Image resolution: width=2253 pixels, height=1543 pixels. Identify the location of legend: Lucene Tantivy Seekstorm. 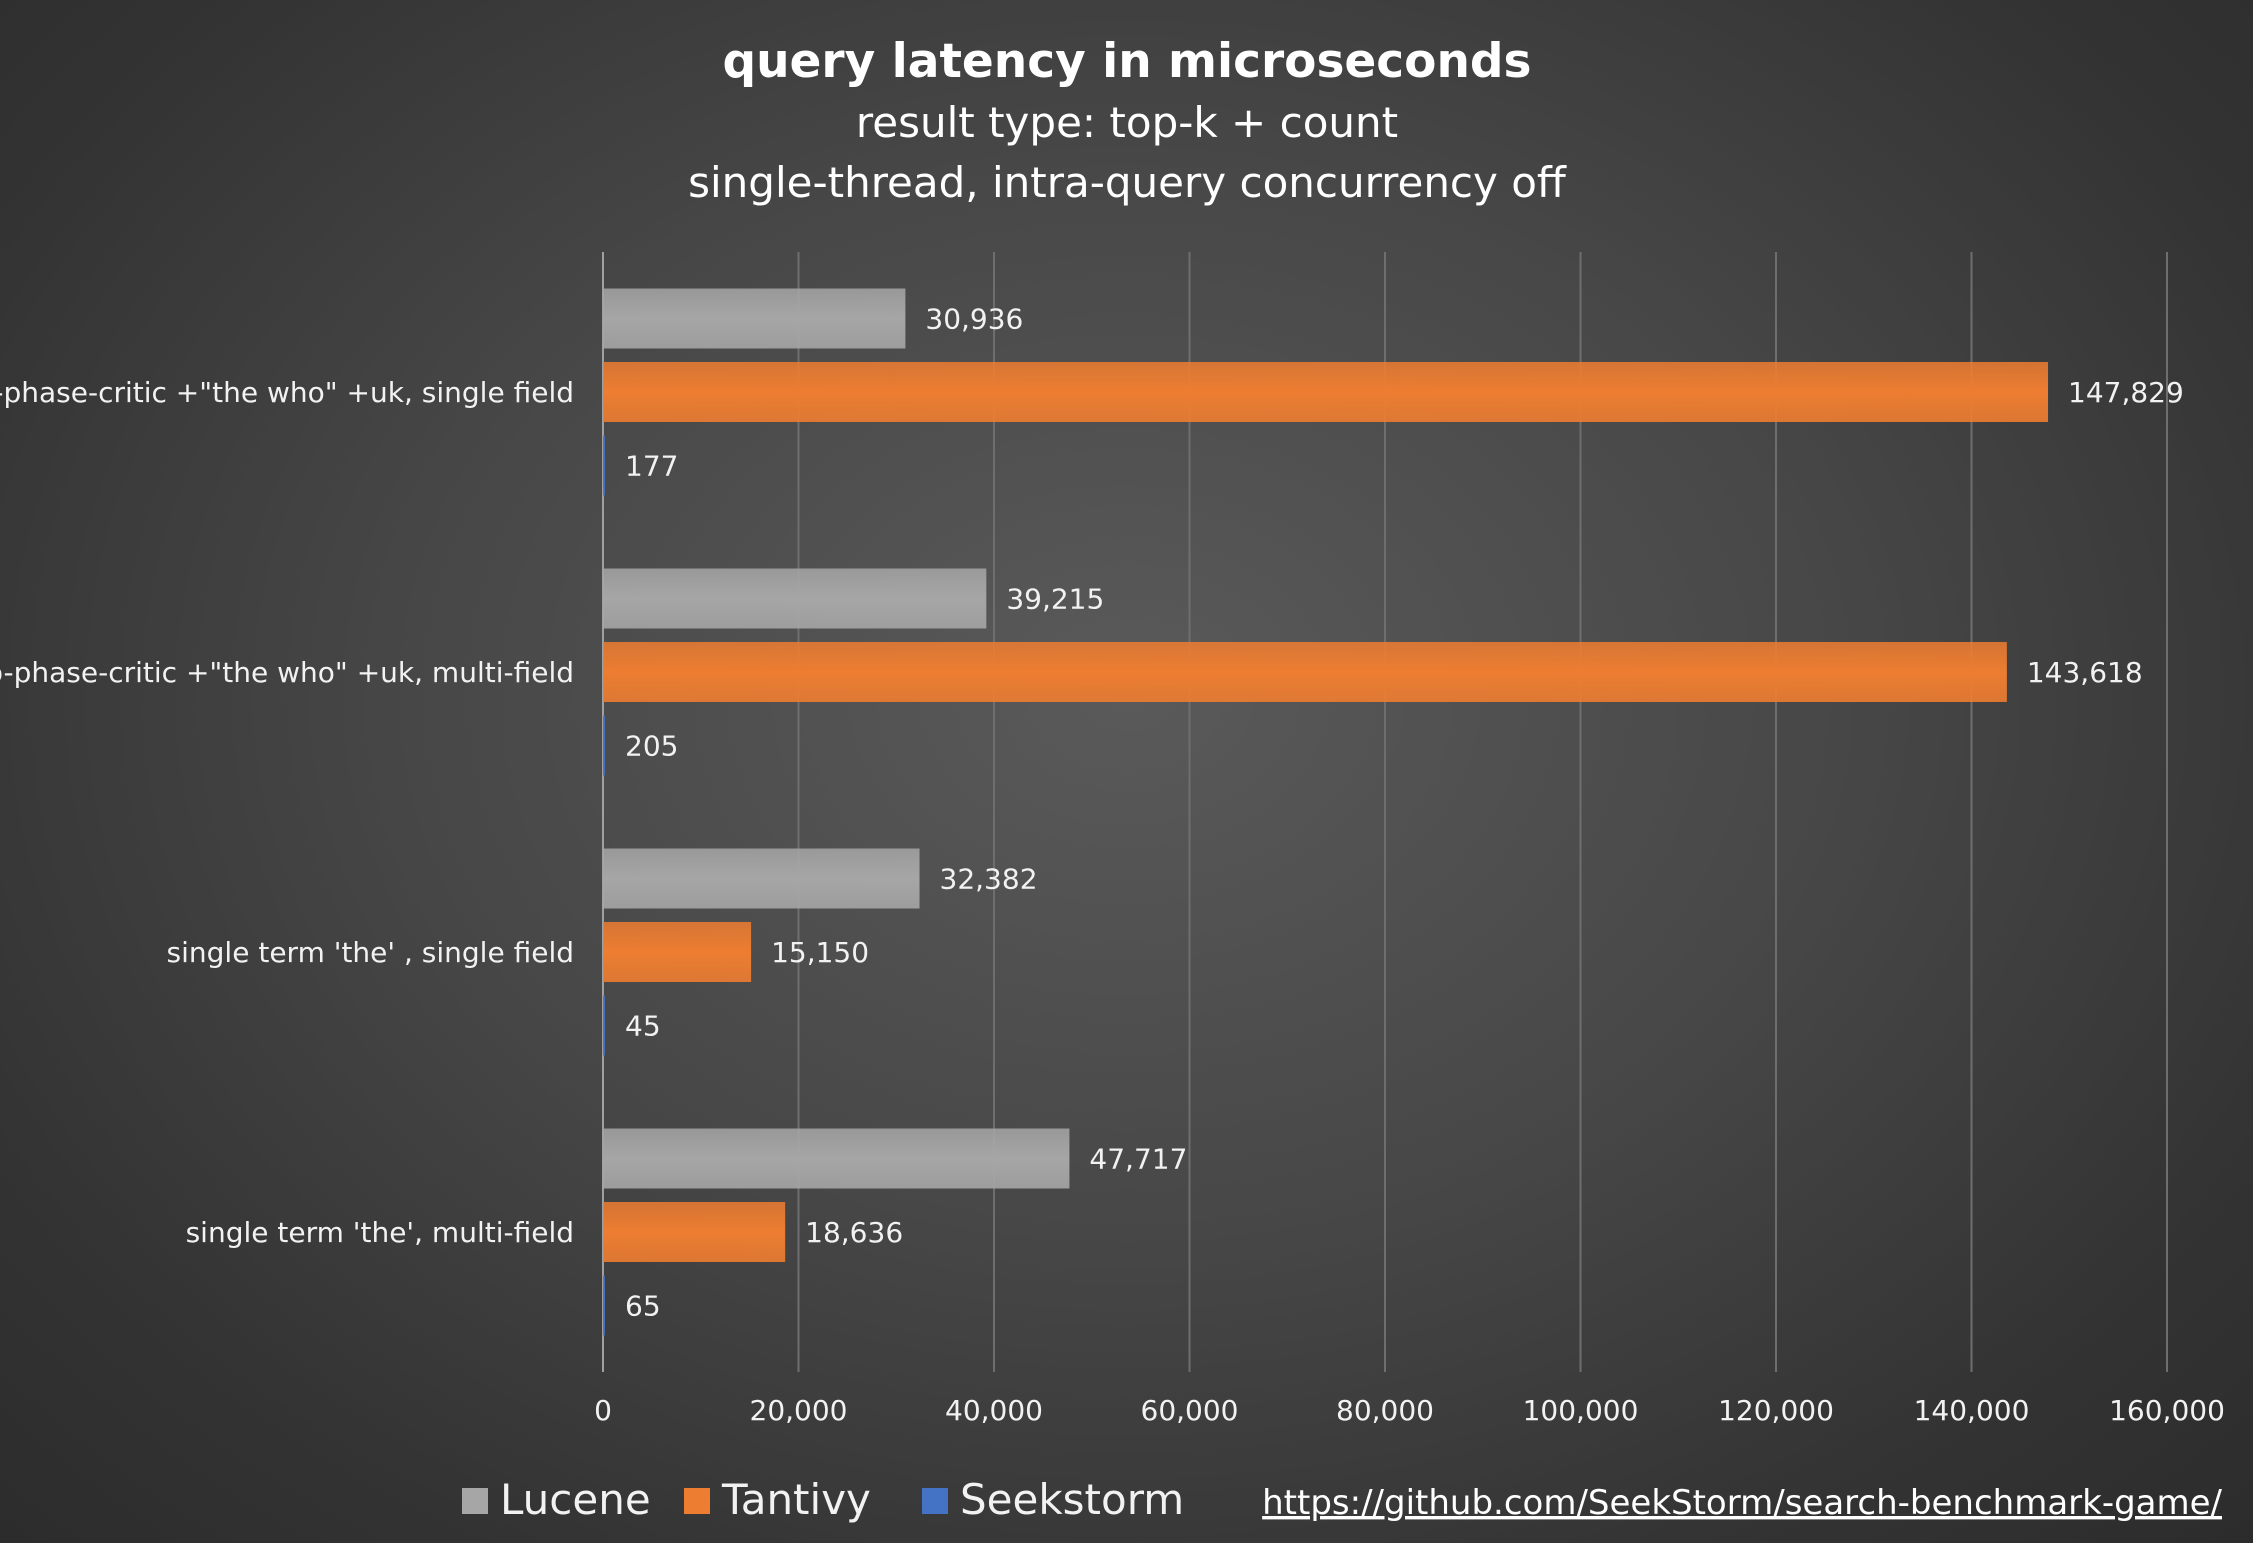
(823, 1499).